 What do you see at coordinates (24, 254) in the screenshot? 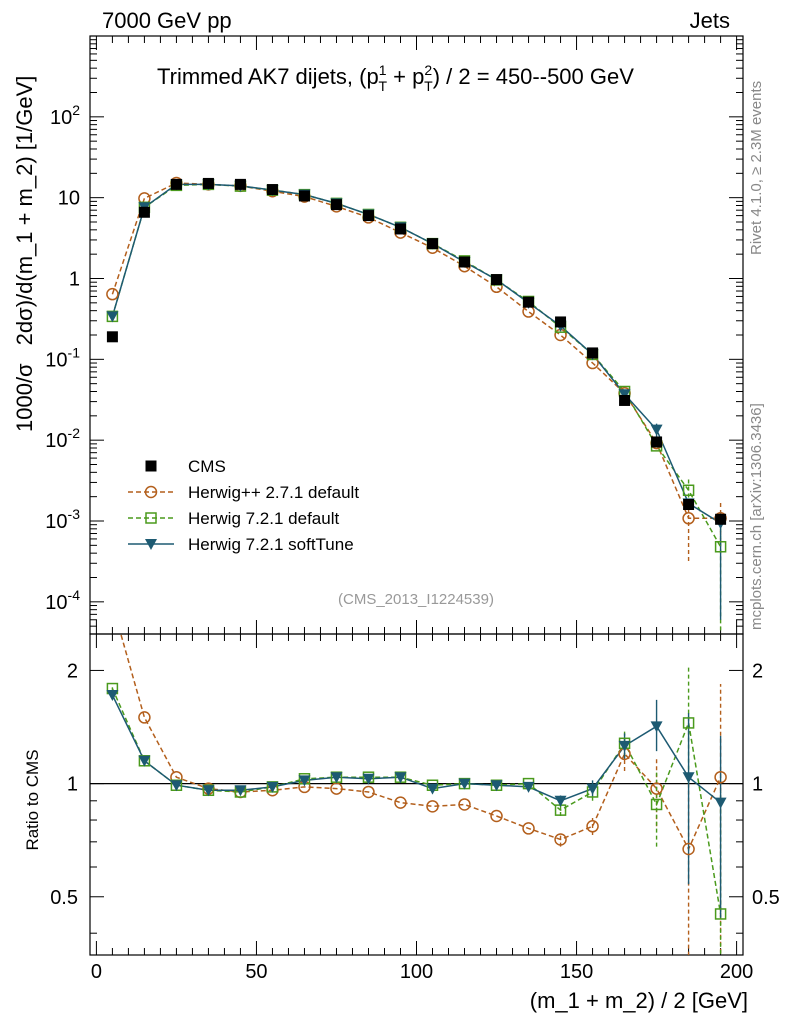
I see `main-y-axis-label: 1000/σ2dσ)/d(m_1 + m_2) [1/GeV]` at bounding box center [24, 254].